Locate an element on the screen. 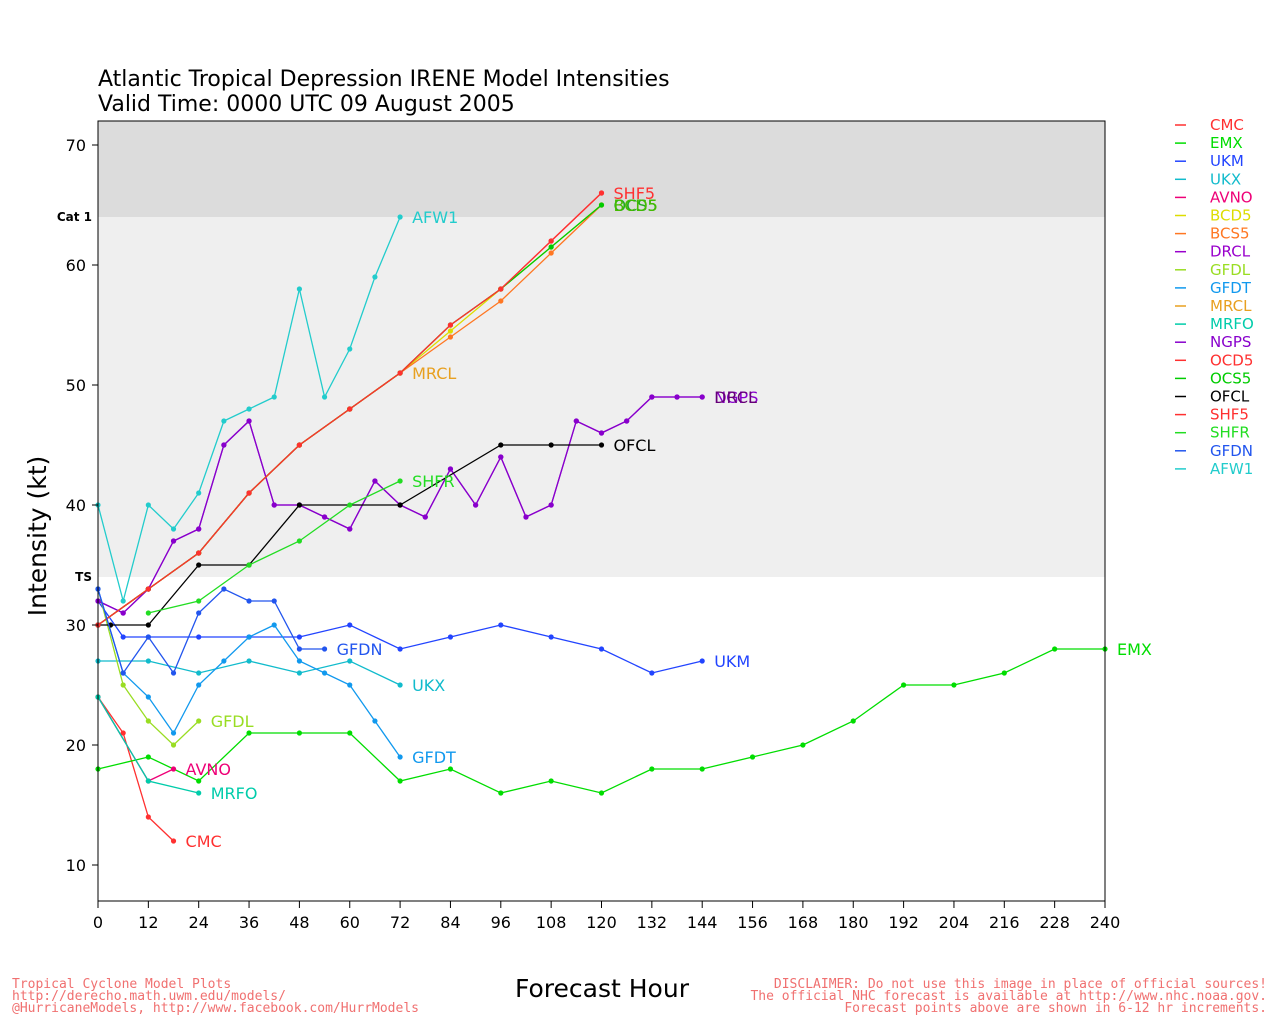 This screenshot has height=1024, width=1280. x-tick-label: 156 is located at coordinates (752, 922).